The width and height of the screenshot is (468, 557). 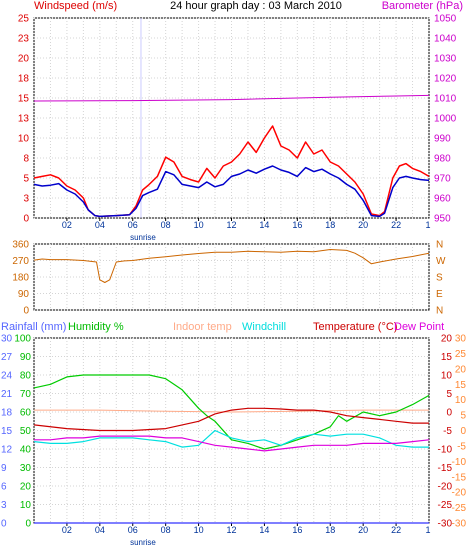 What do you see at coordinates (20, 245) in the screenshot?
I see `direction-tick-label: 360` at bounding box center [20, 245].